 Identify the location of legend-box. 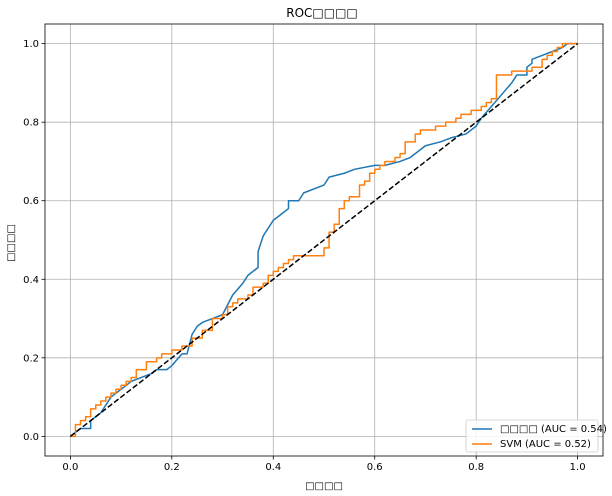
(532, 436).